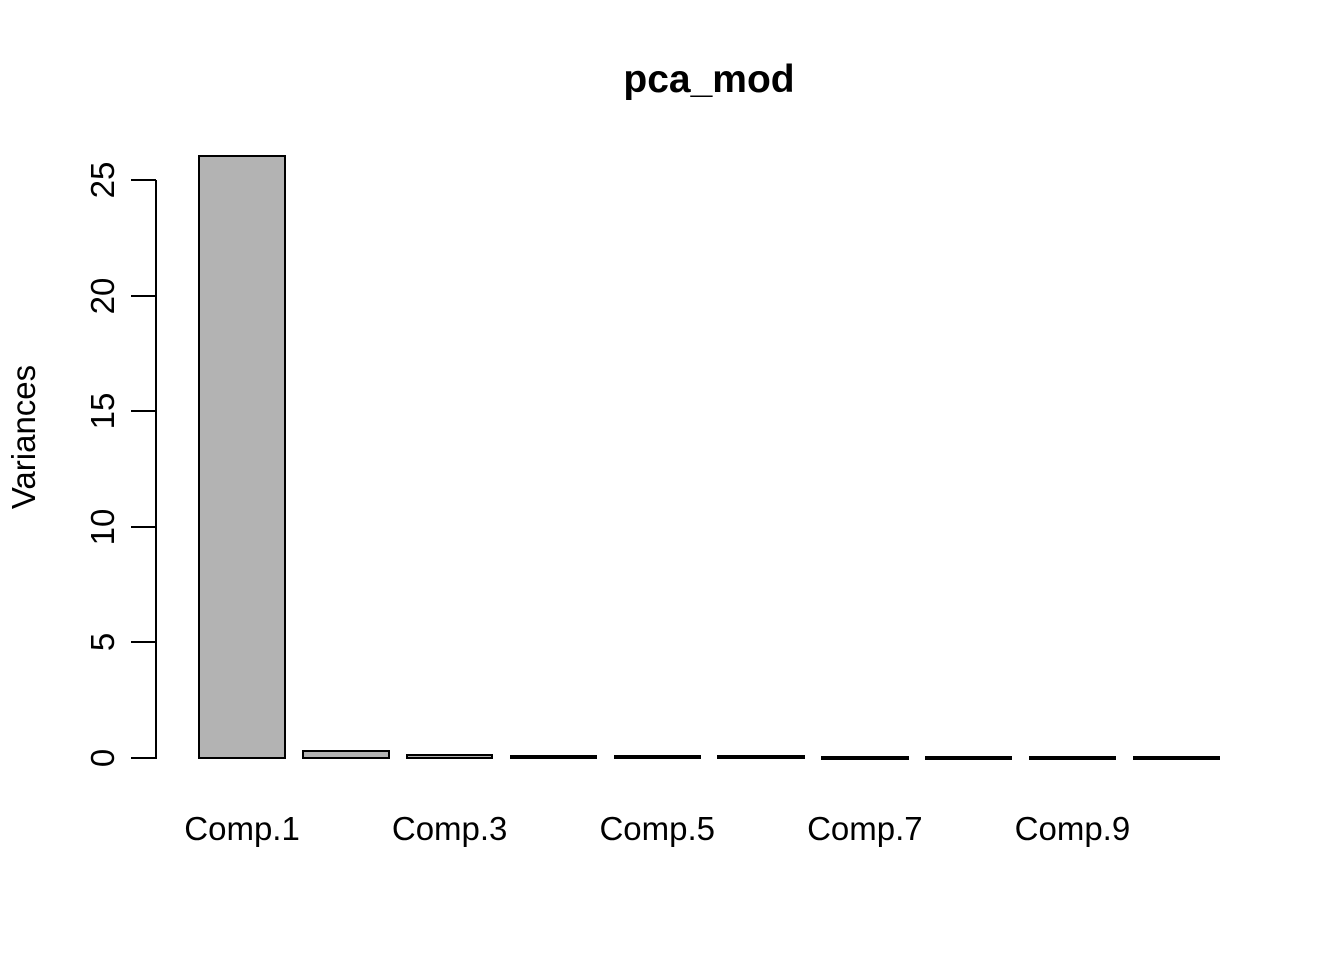  I want to click on x-tick-label: Comp.9, so click(1072, 828).